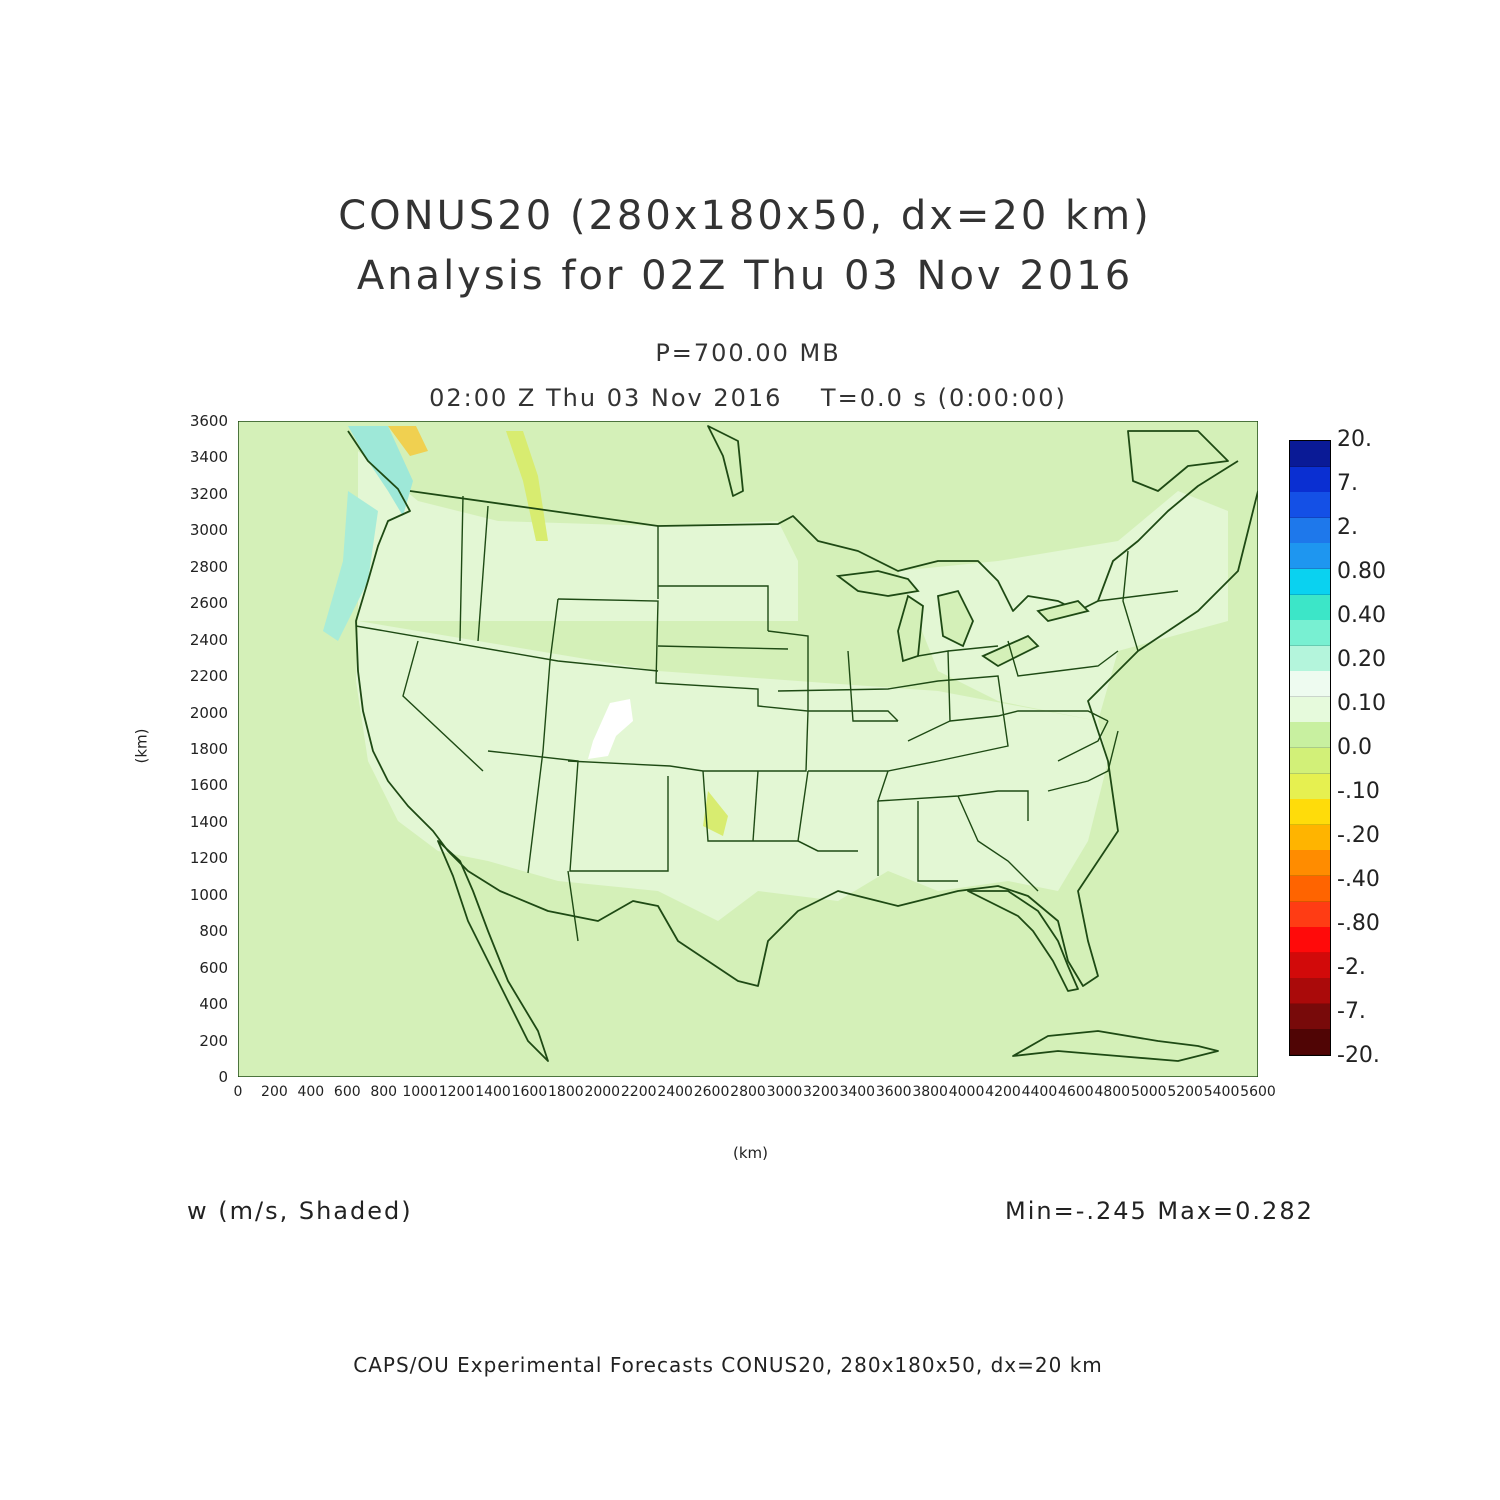 The height and width of the screenshot is (1500, 1500). I want to click on x-tick-label: 3600, so click(893, 1092).